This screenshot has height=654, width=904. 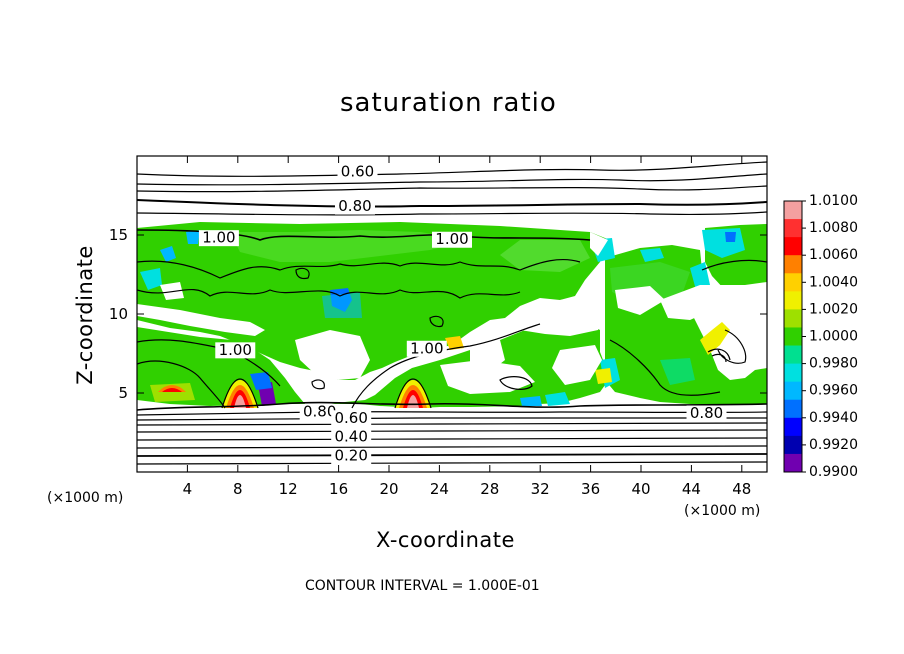 I want to click on x-tick-label: 44, so click(x=691, y=489).